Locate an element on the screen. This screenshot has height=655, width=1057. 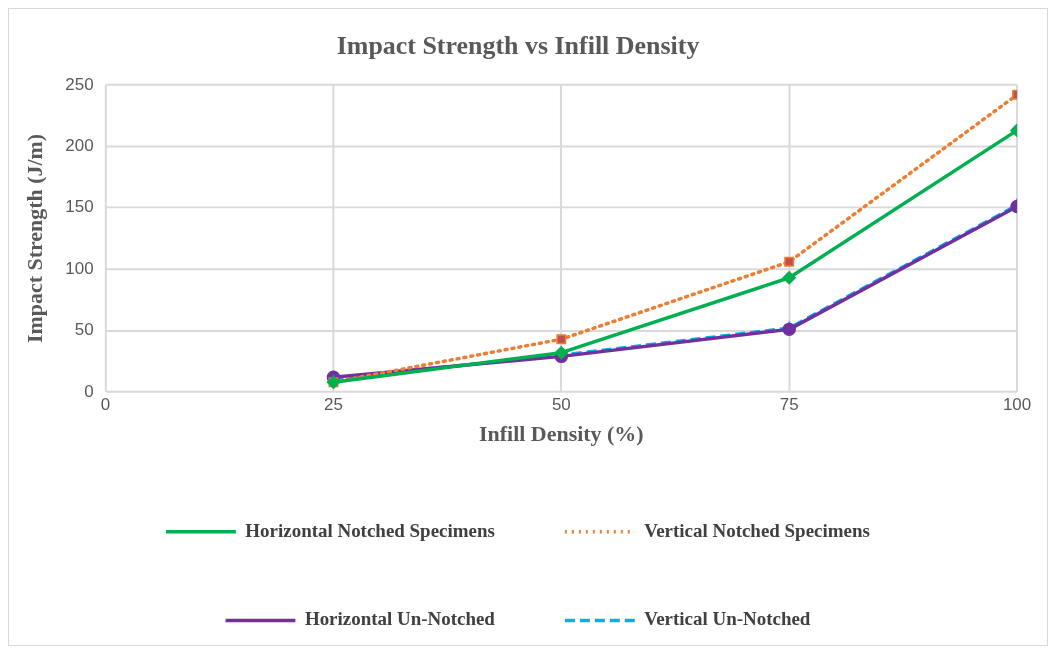
y-tick-label: 0 is located at coordinates (89, 391).